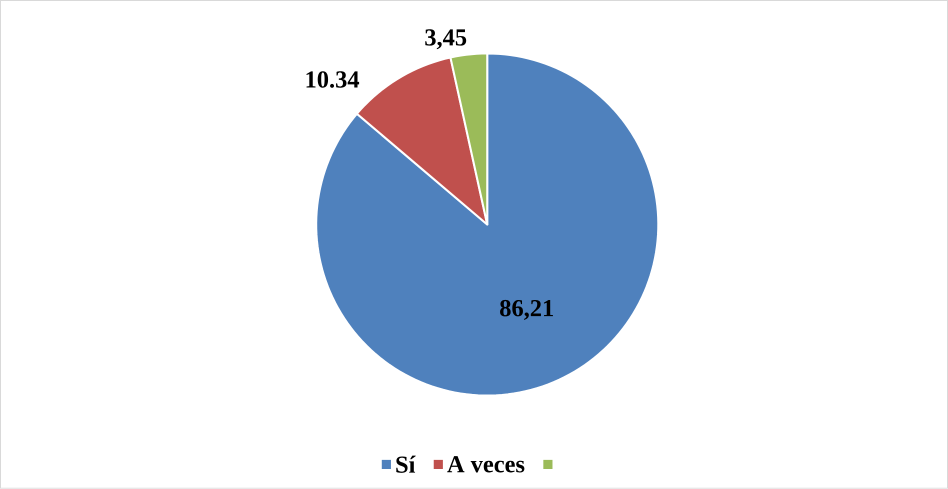 This screenshot has height=489, width=948. Describe the element at coordinates (485, 464) in the screenshot. I see `legend-label: A veces` at that location.